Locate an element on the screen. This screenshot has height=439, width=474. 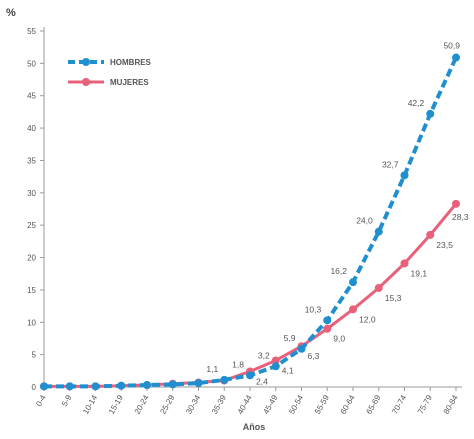
data-label-mujeres: 28,3 is located at coordinates (460, 217).